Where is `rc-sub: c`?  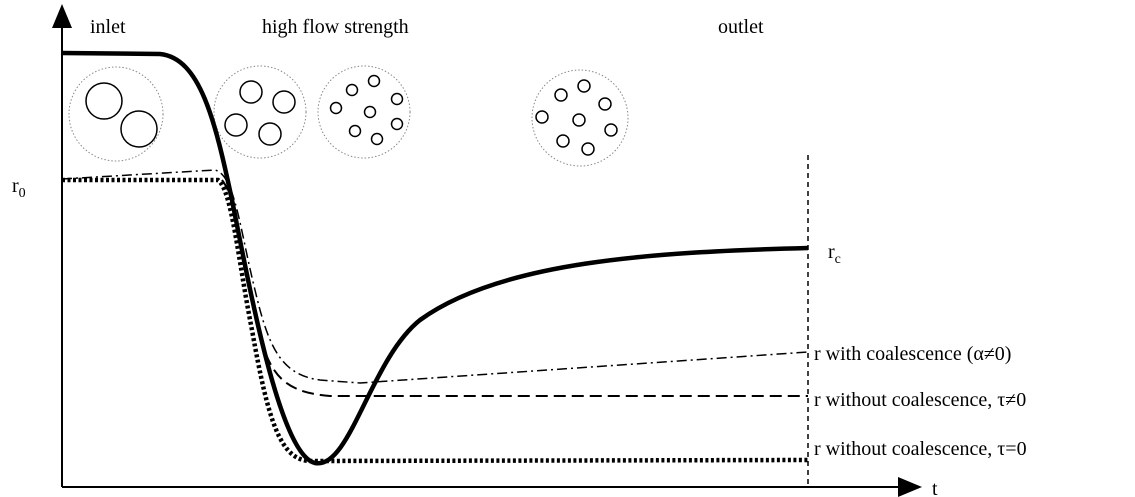 rc-sub: c is located at coordinates (838, 259).